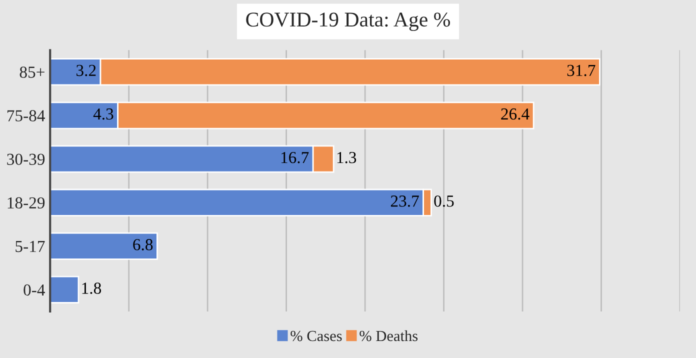  Describe the element at coordinates (92, 288) in the screenshot. I see `data-label: 1.8` at that location.